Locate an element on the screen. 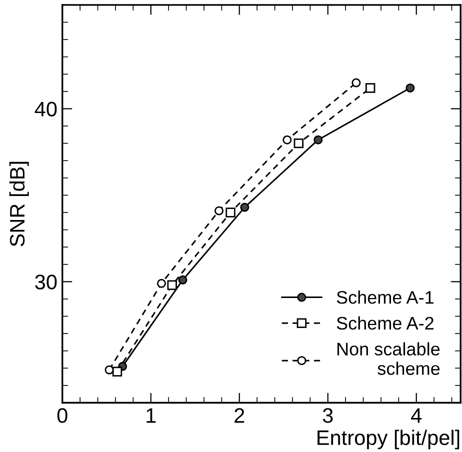  y-axis-title: SNR [dB] is located at coordinates (19, 204).